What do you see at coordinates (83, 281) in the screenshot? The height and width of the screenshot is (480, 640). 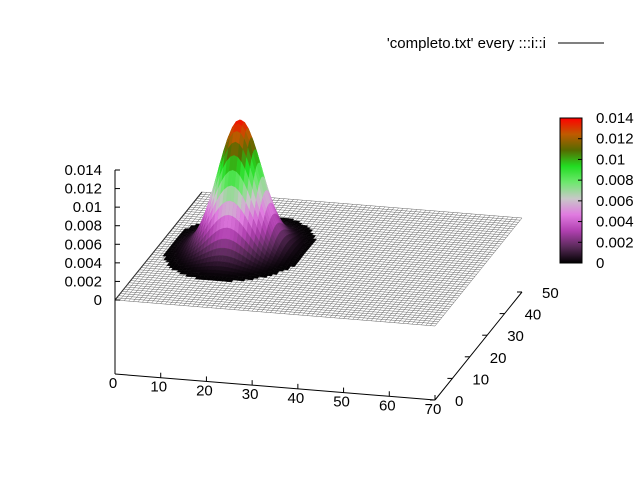 I see `z-tick-label: 0.002` at bounding box center [83, 281].